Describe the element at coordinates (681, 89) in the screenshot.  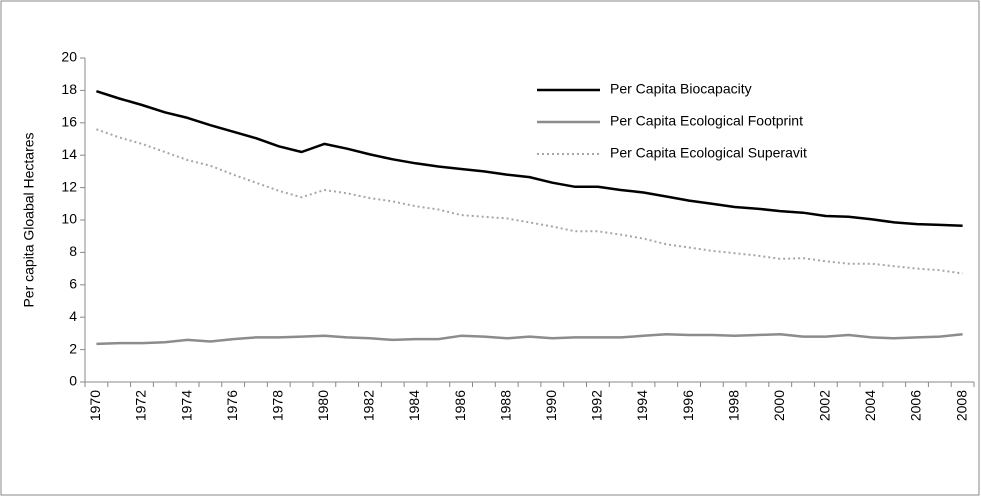
I see `legend-label: Per Capita Biocapacity` at that location.